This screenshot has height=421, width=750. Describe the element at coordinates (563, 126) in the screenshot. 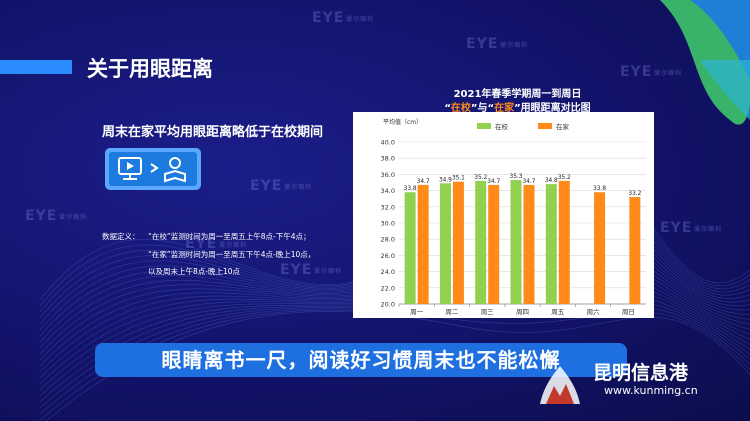

I see `legend-label: 在家` at that location.